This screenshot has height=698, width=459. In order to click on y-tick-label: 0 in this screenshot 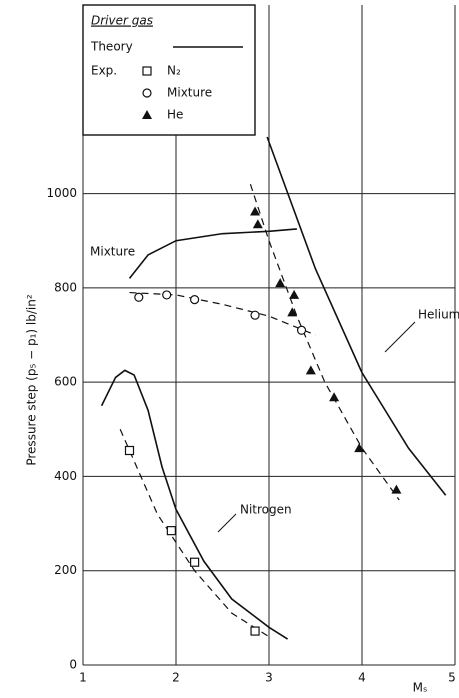, I will do `click(73, 665)`.